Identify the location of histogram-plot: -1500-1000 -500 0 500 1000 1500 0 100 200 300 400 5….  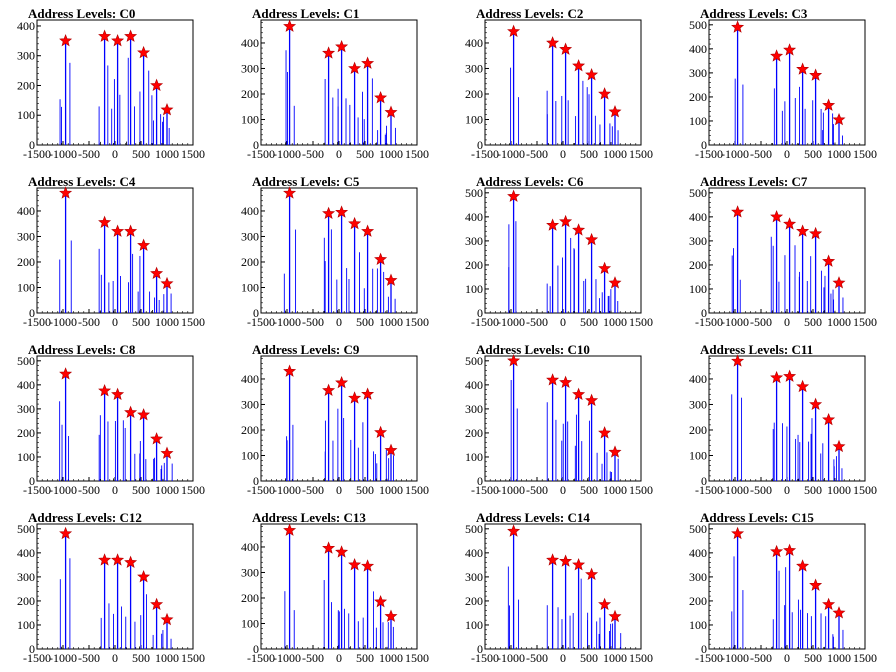
(783, 593).